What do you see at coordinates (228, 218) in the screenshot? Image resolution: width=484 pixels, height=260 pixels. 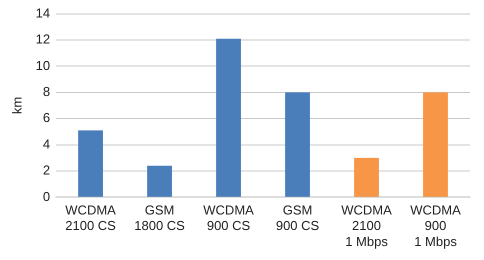 I see `x-tick-label: WCDMA 900 CS` at bounding box center [228, 218].